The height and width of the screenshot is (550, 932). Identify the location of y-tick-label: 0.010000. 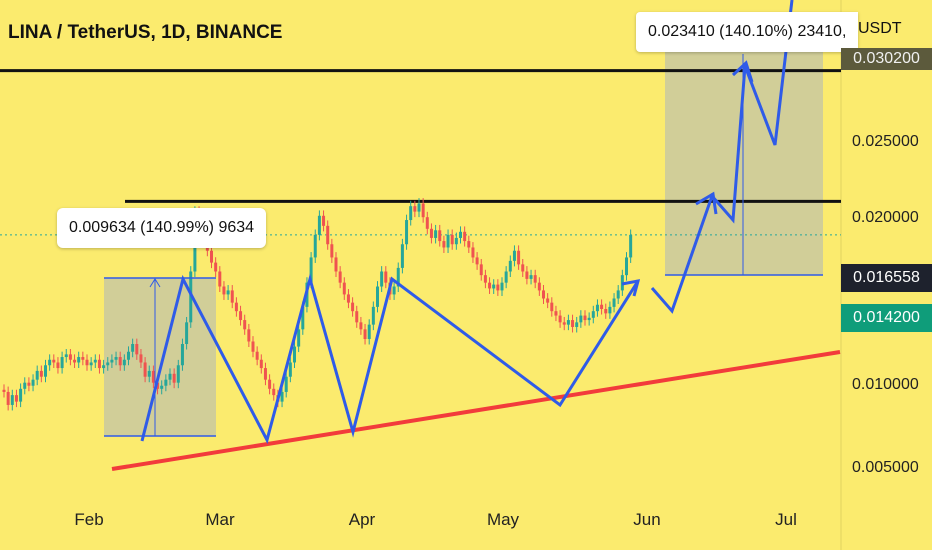
(885, 384).